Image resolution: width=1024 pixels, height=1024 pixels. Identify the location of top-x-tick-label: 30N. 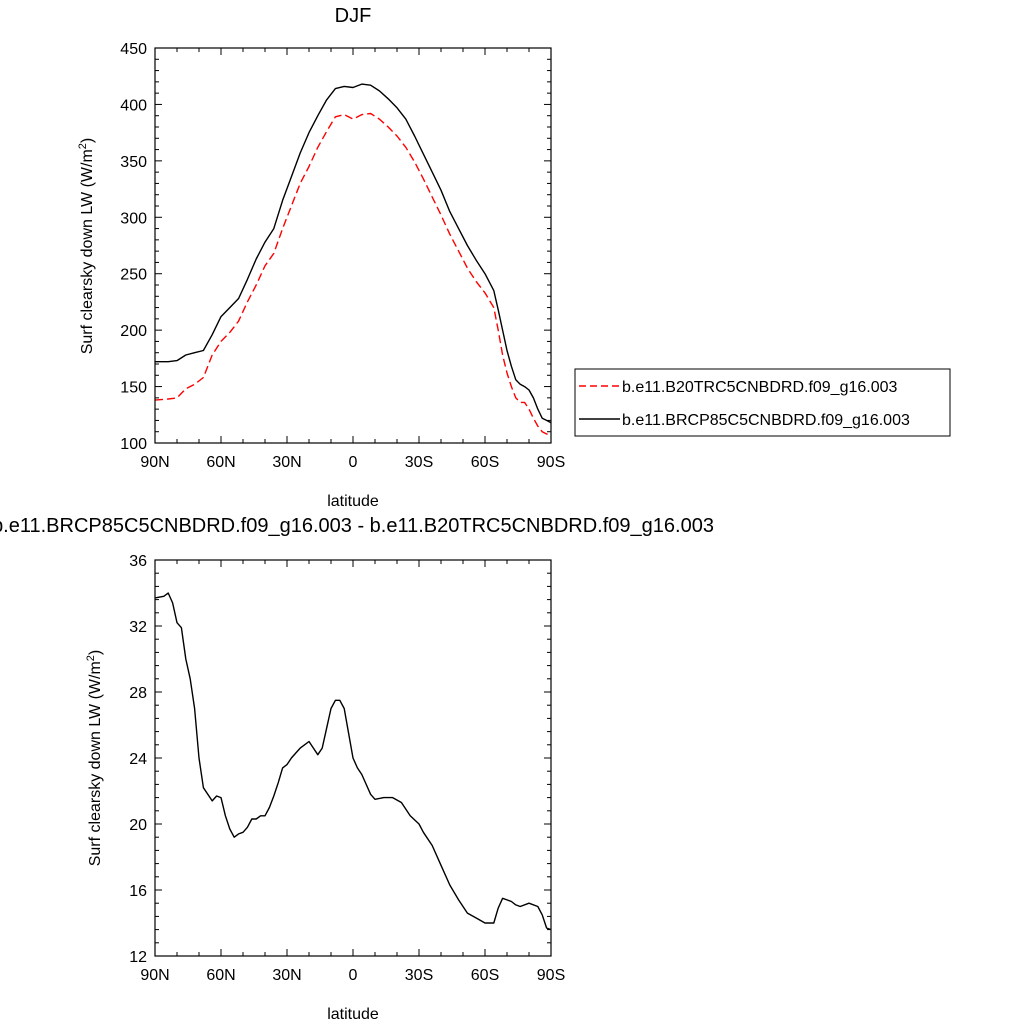
(286, 462).